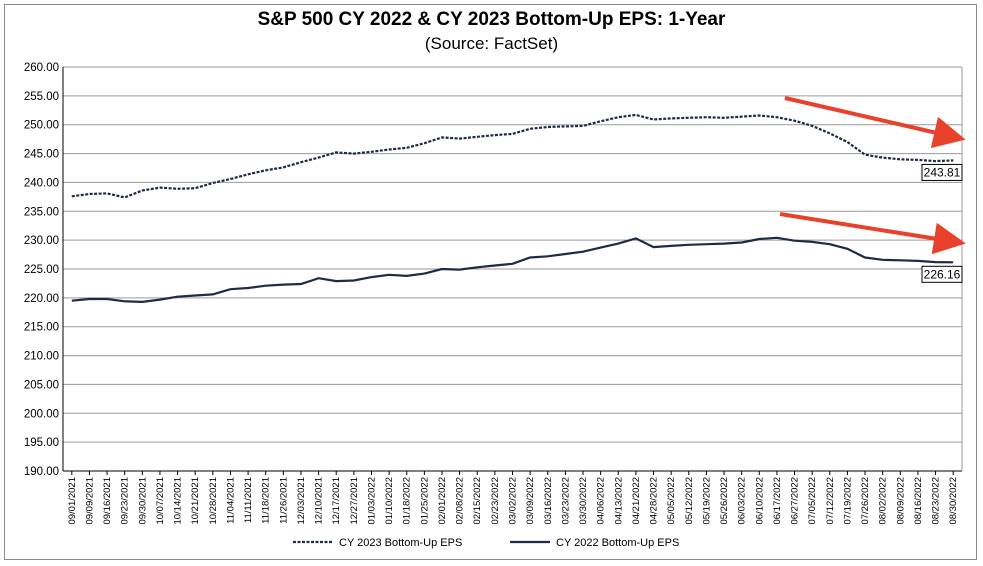  Describe the element at coordinates (354, 501) in the screenshot. I see `x-tick-label: 12/27/2021` at that location.